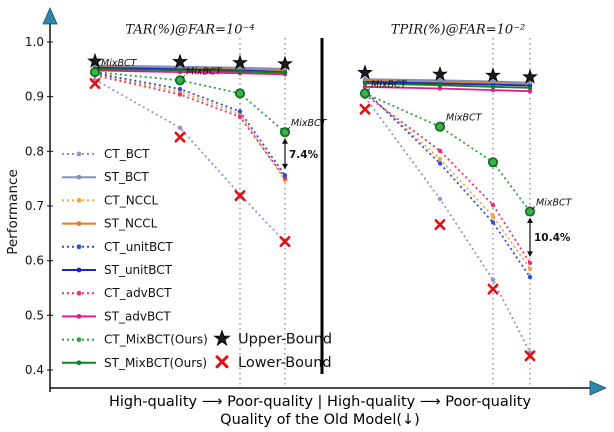 Image resolution: width=614 pixels, height=432 pixels. Describe the element at coordinates (552, 238) in the screenshot. I see `gap-percentage-label: 10.4%` at that location.